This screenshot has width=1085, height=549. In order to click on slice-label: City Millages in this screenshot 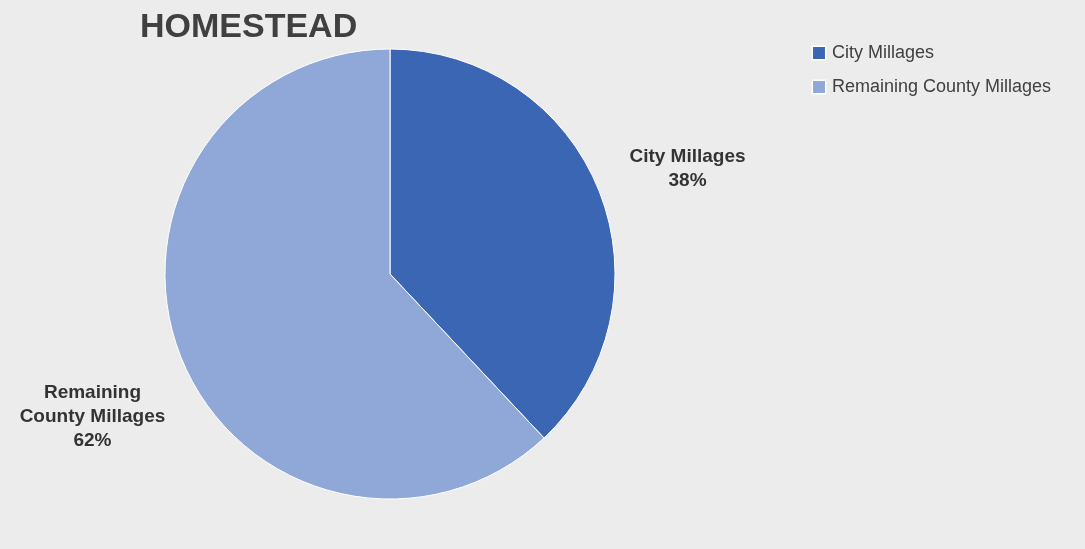, I will do `click(687, 156)`.